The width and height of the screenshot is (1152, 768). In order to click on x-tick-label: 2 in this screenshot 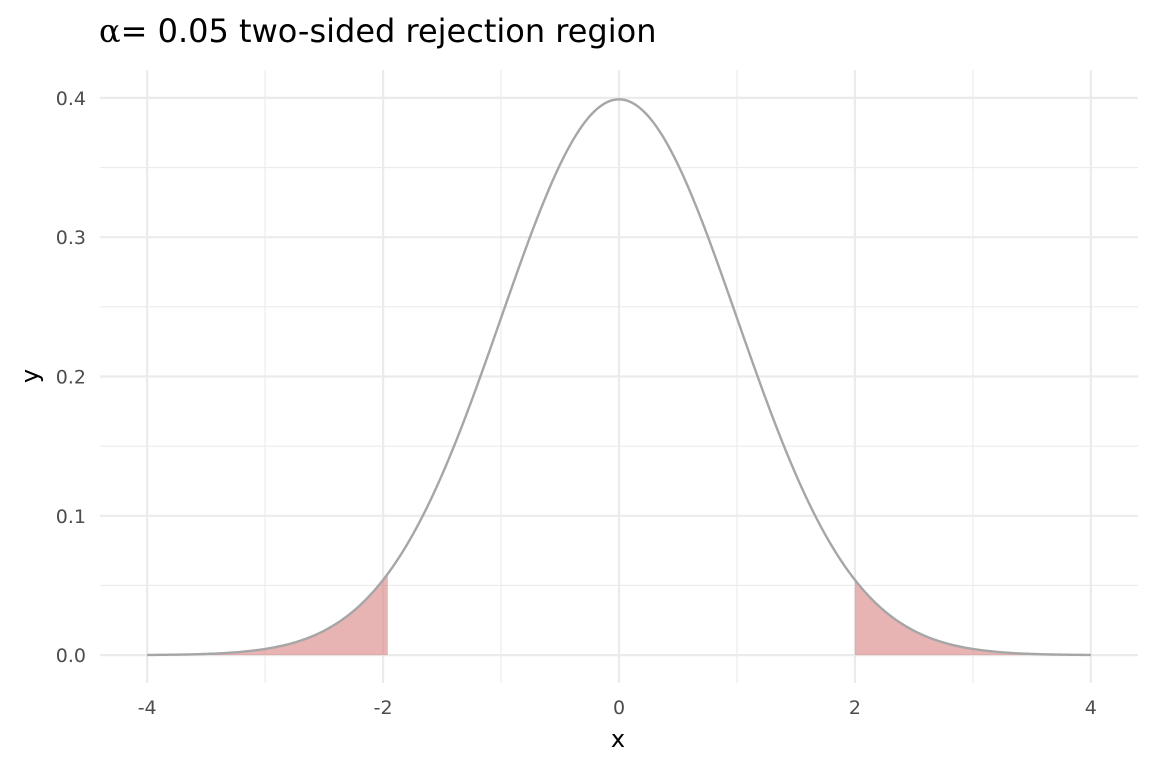, I will do `click(855, 708)`.